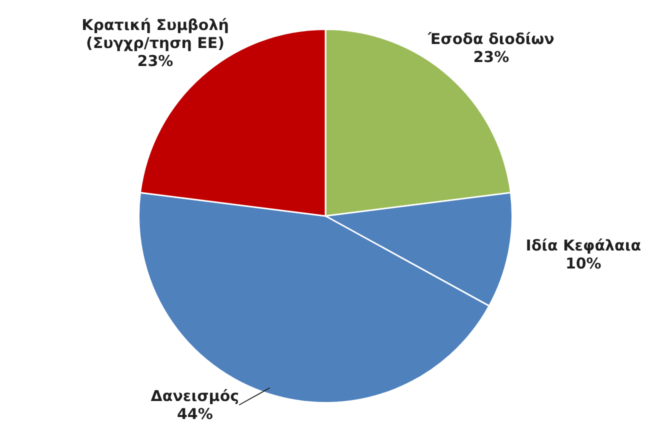 The height and width of the screenshot is (434, 651). Describe the element at coordinates (490, 39) in the screenshot. I see `slice-label: Έσοδα διοδίων` at that location.